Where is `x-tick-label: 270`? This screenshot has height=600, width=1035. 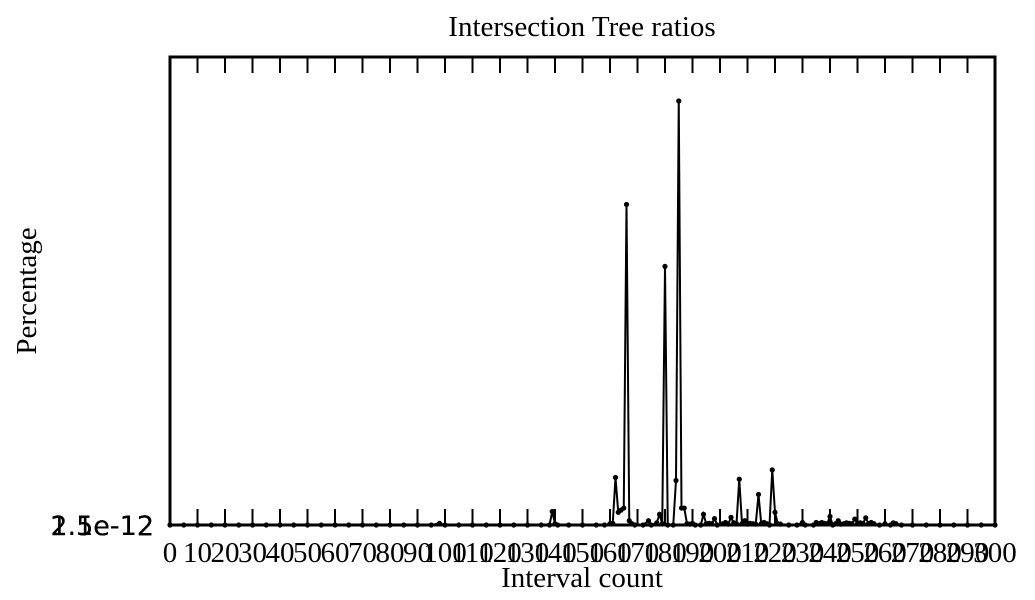
x-tick-label: 270 is located at coordinates (913, 553).